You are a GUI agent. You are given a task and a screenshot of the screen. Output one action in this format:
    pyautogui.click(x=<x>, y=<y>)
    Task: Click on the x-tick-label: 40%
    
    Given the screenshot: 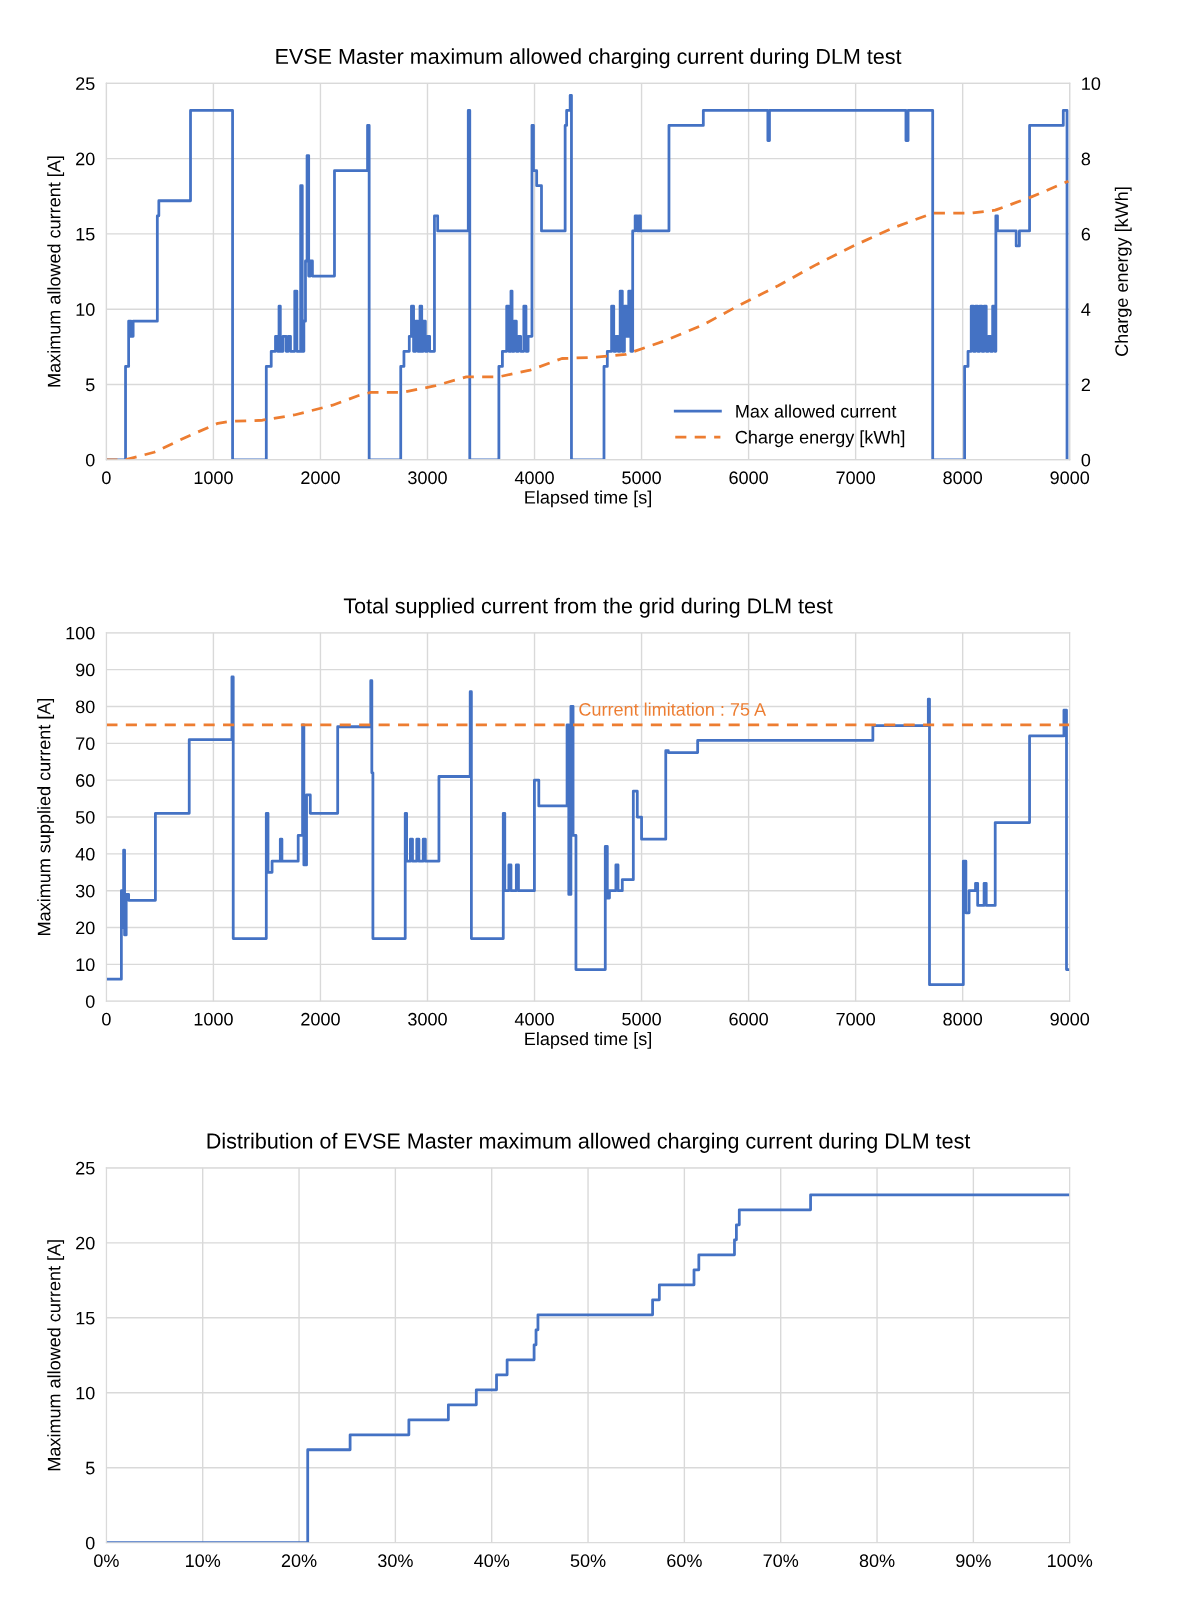 What is the action you would take?
    pyautogui.click(x=492, y=1561)
    